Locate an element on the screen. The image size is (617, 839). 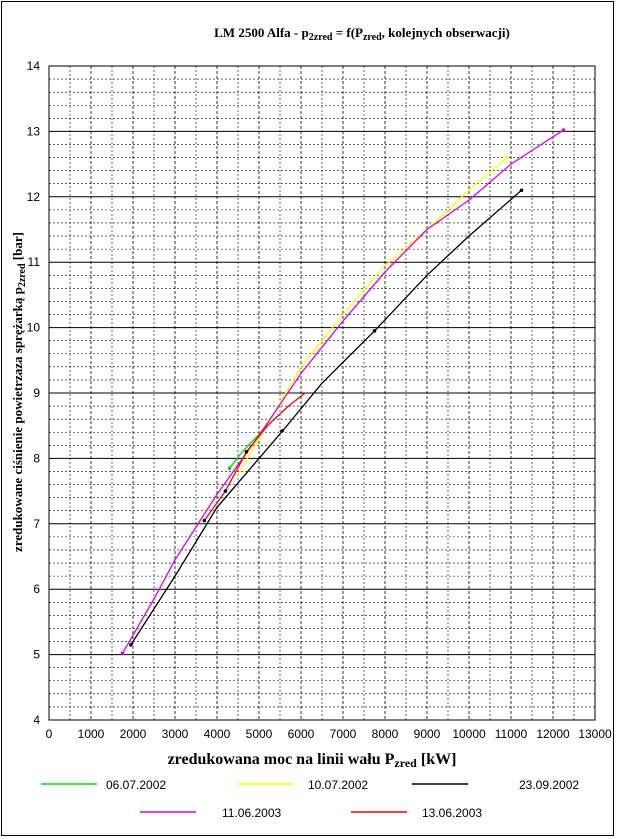
x-tick-label: 10000 is located at coordinates (469, 734).